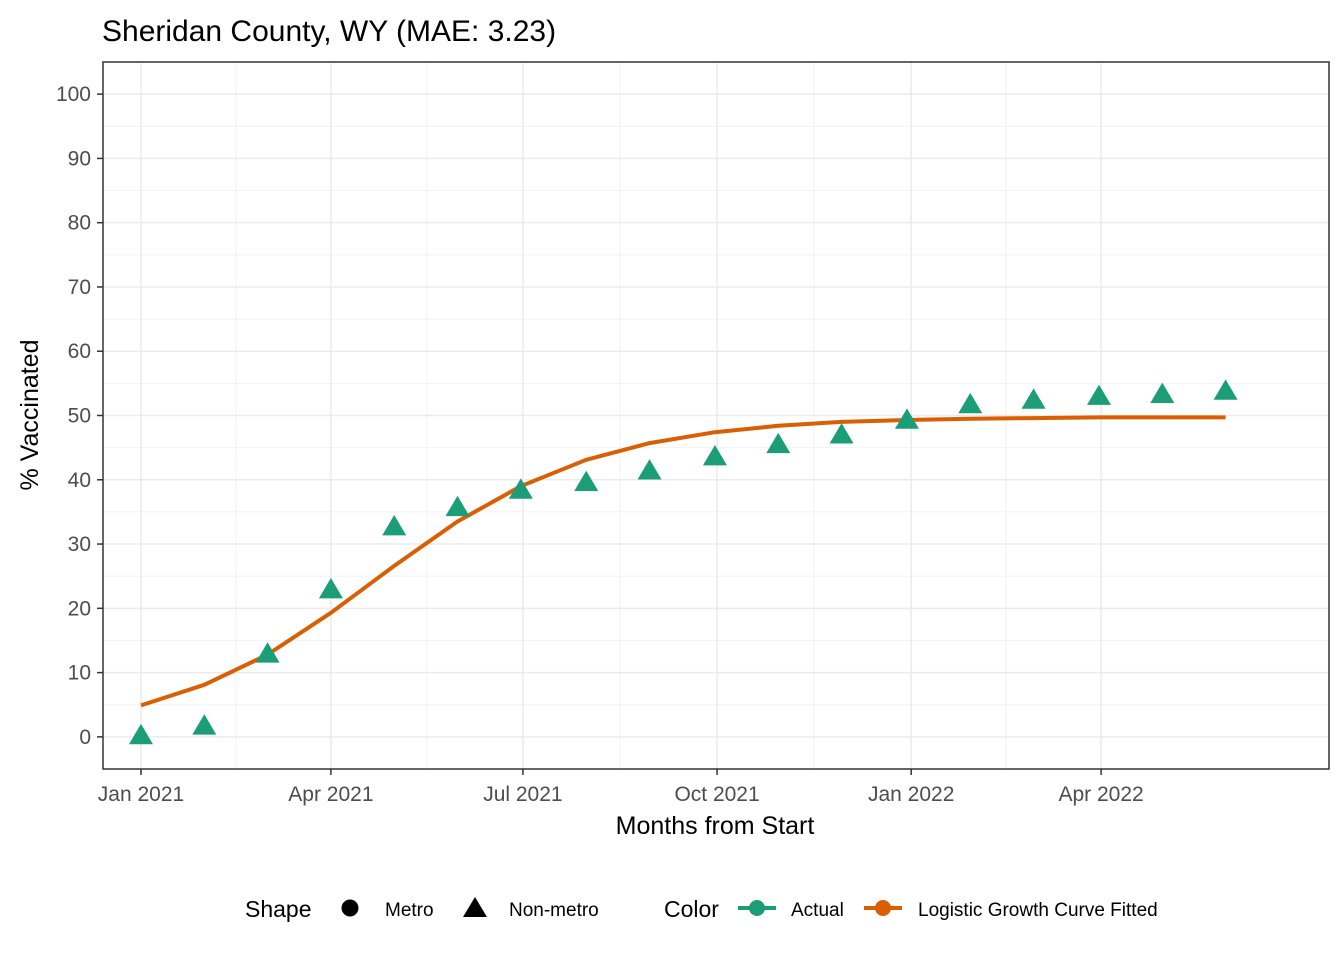  Describe the element at coordinates (79, 608) in the screenshot. I see `y-tick-label: 20` at that location.